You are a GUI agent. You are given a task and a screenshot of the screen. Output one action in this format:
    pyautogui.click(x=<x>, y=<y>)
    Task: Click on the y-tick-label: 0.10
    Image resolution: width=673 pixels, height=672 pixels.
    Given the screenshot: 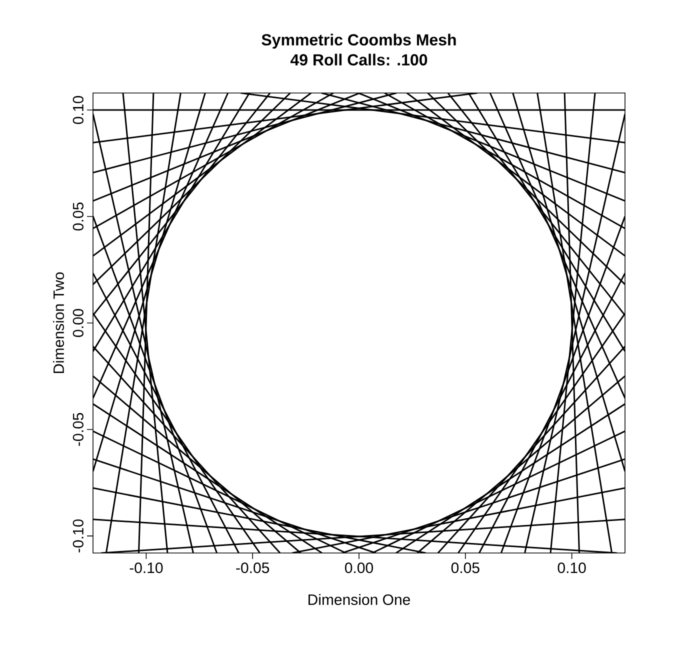 What is the action you would take?
    pyautogui.click(x=78, y=110)
    